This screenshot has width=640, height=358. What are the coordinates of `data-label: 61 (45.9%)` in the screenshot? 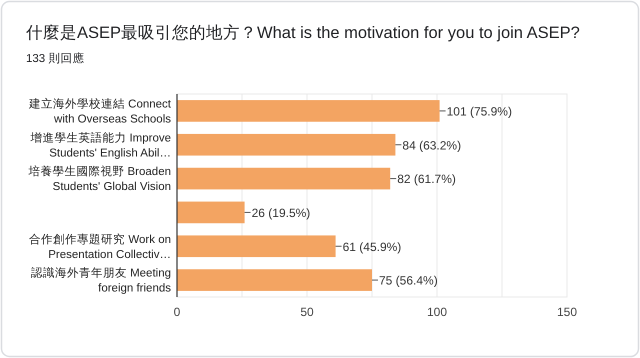 It's located at (372, 247).